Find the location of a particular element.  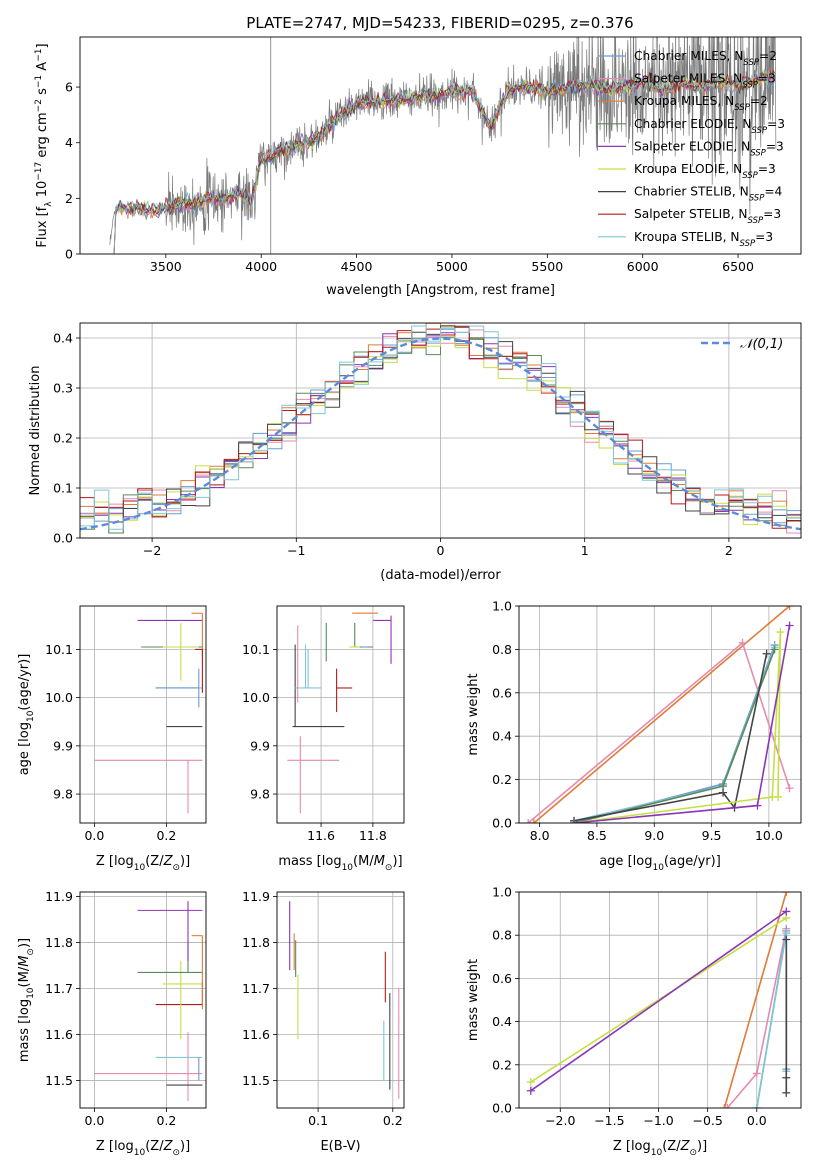

y-axis-label: mass weight is located at coordinates (473, 714).